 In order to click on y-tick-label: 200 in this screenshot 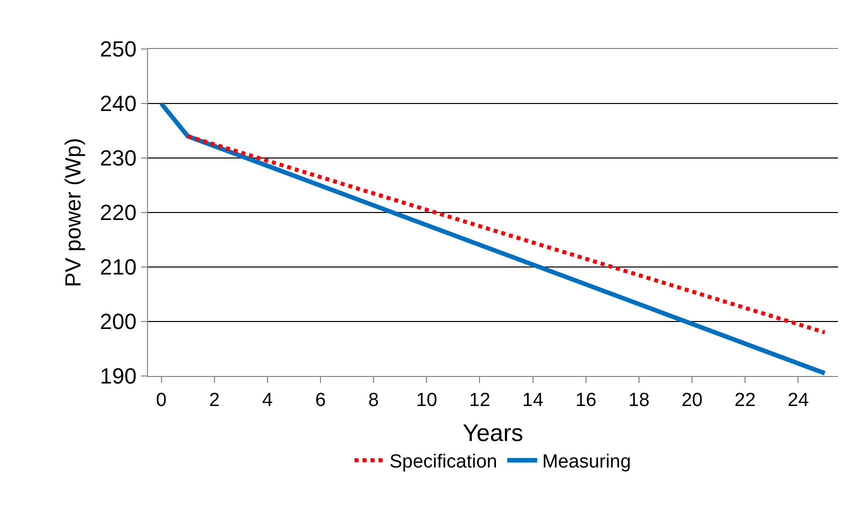, I will do `click(118, 321)`.